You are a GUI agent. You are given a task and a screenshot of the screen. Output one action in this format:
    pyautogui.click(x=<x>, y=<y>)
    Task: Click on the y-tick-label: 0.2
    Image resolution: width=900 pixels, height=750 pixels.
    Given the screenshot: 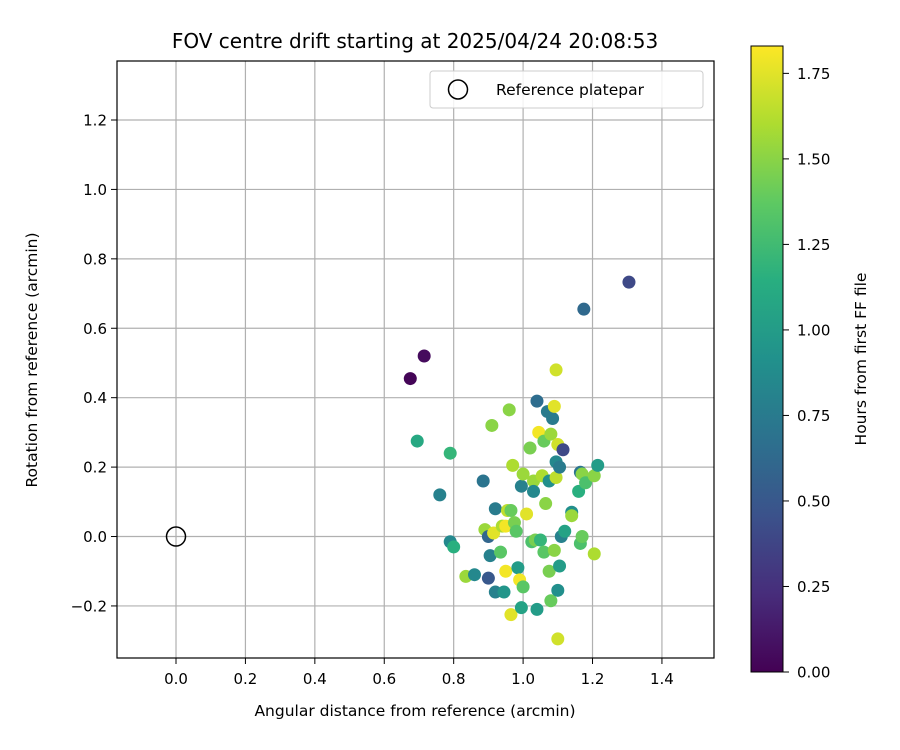 What is the action you would take?
    pyautogui.click(x=95, y=468)
    